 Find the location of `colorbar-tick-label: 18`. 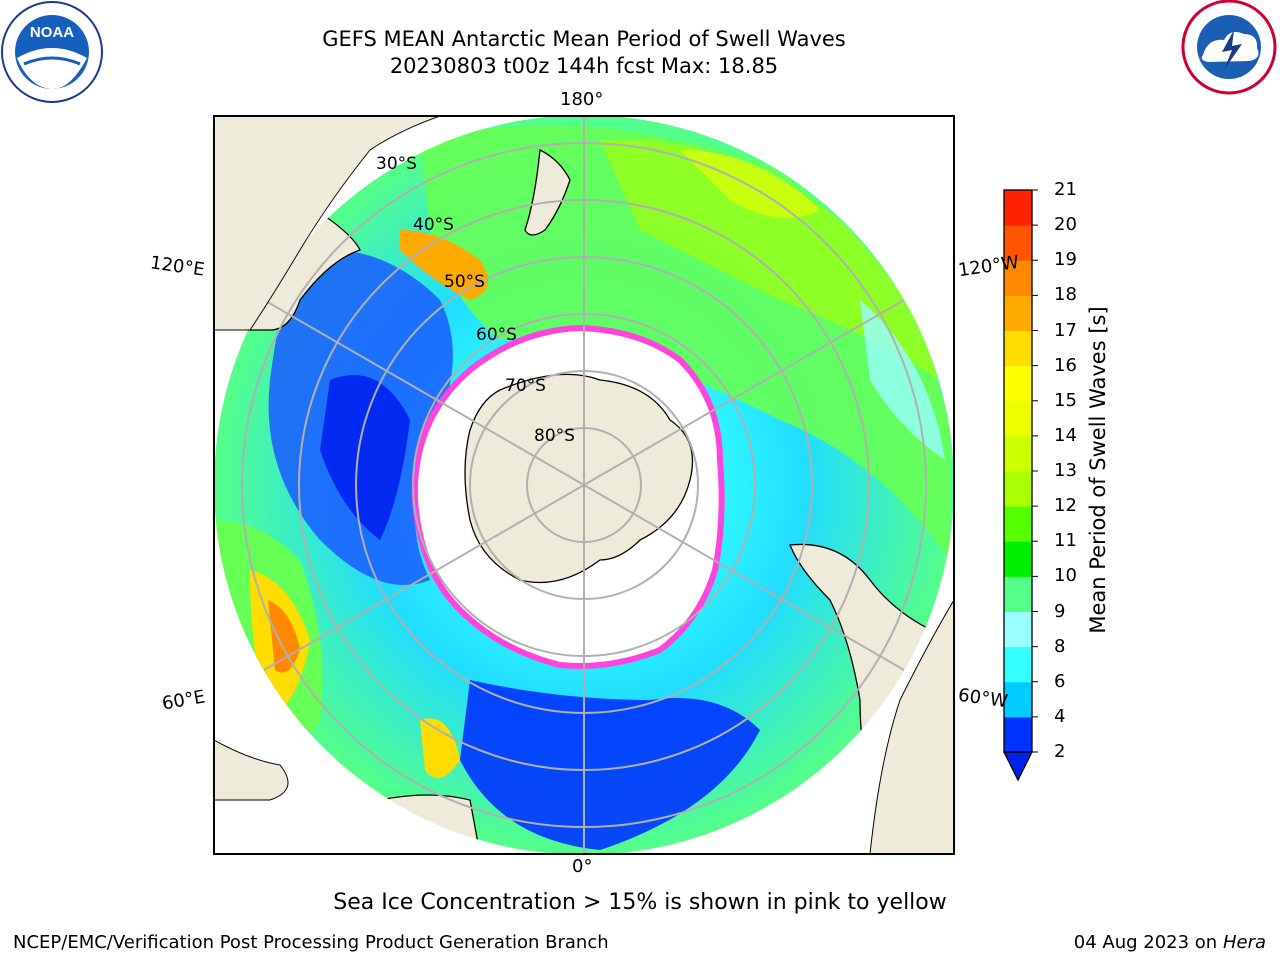

colorbar-tick-label: 18 is located at coordinates (1065, 295).